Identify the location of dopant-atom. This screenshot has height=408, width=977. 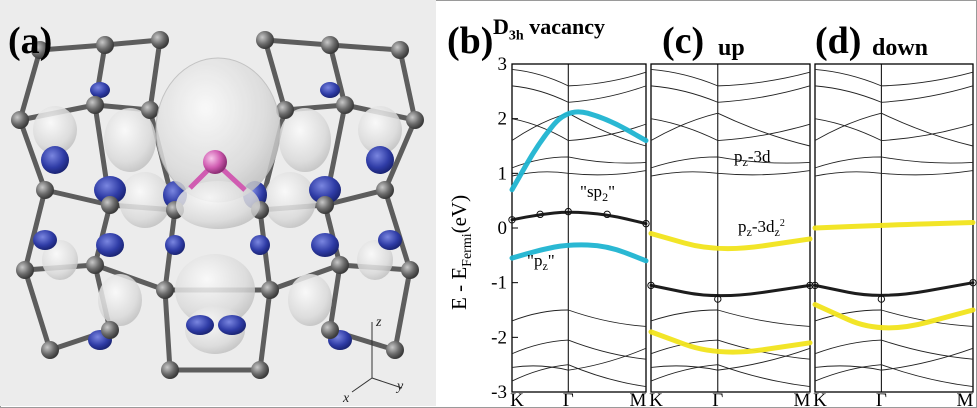
(215, 162).